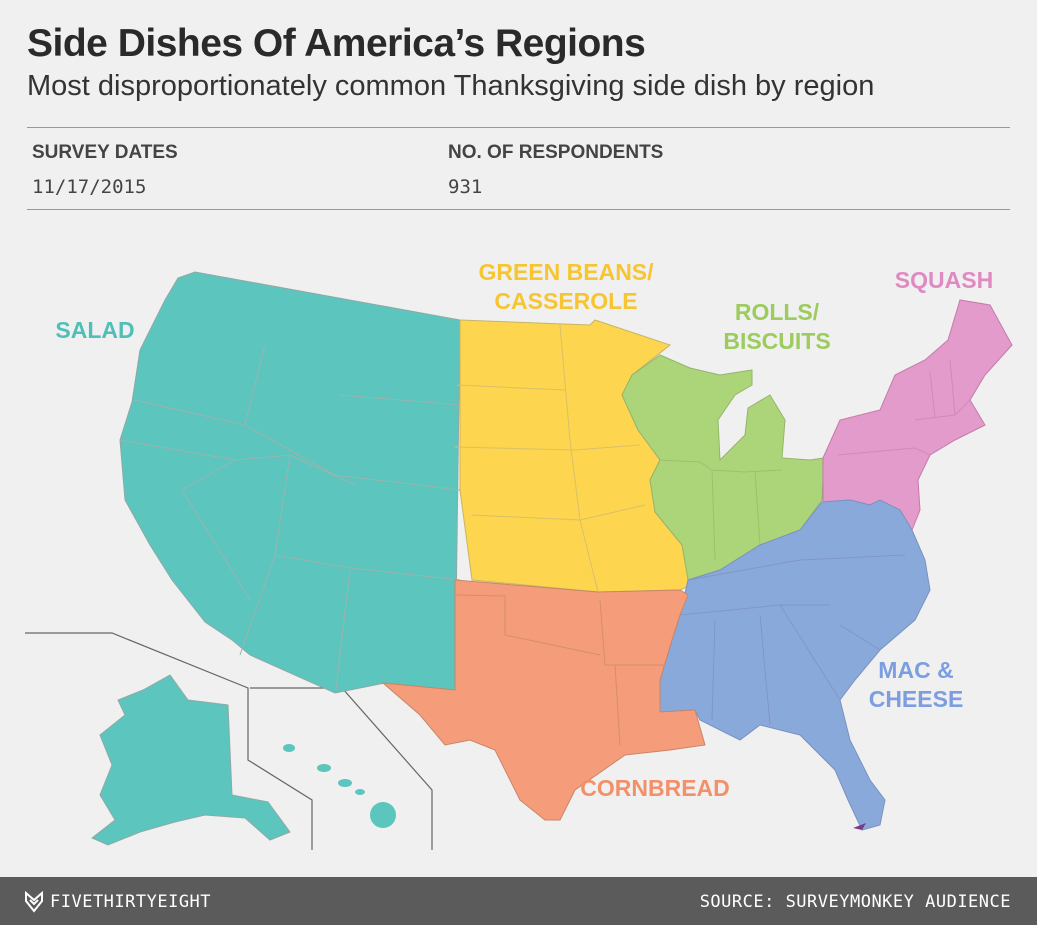 This screenshot has height=925, width=1037. Describe the element at coordinates (336, 43) in the screenshot. I see `chart-title: Side Dishes Of America’s Regions` at that location.